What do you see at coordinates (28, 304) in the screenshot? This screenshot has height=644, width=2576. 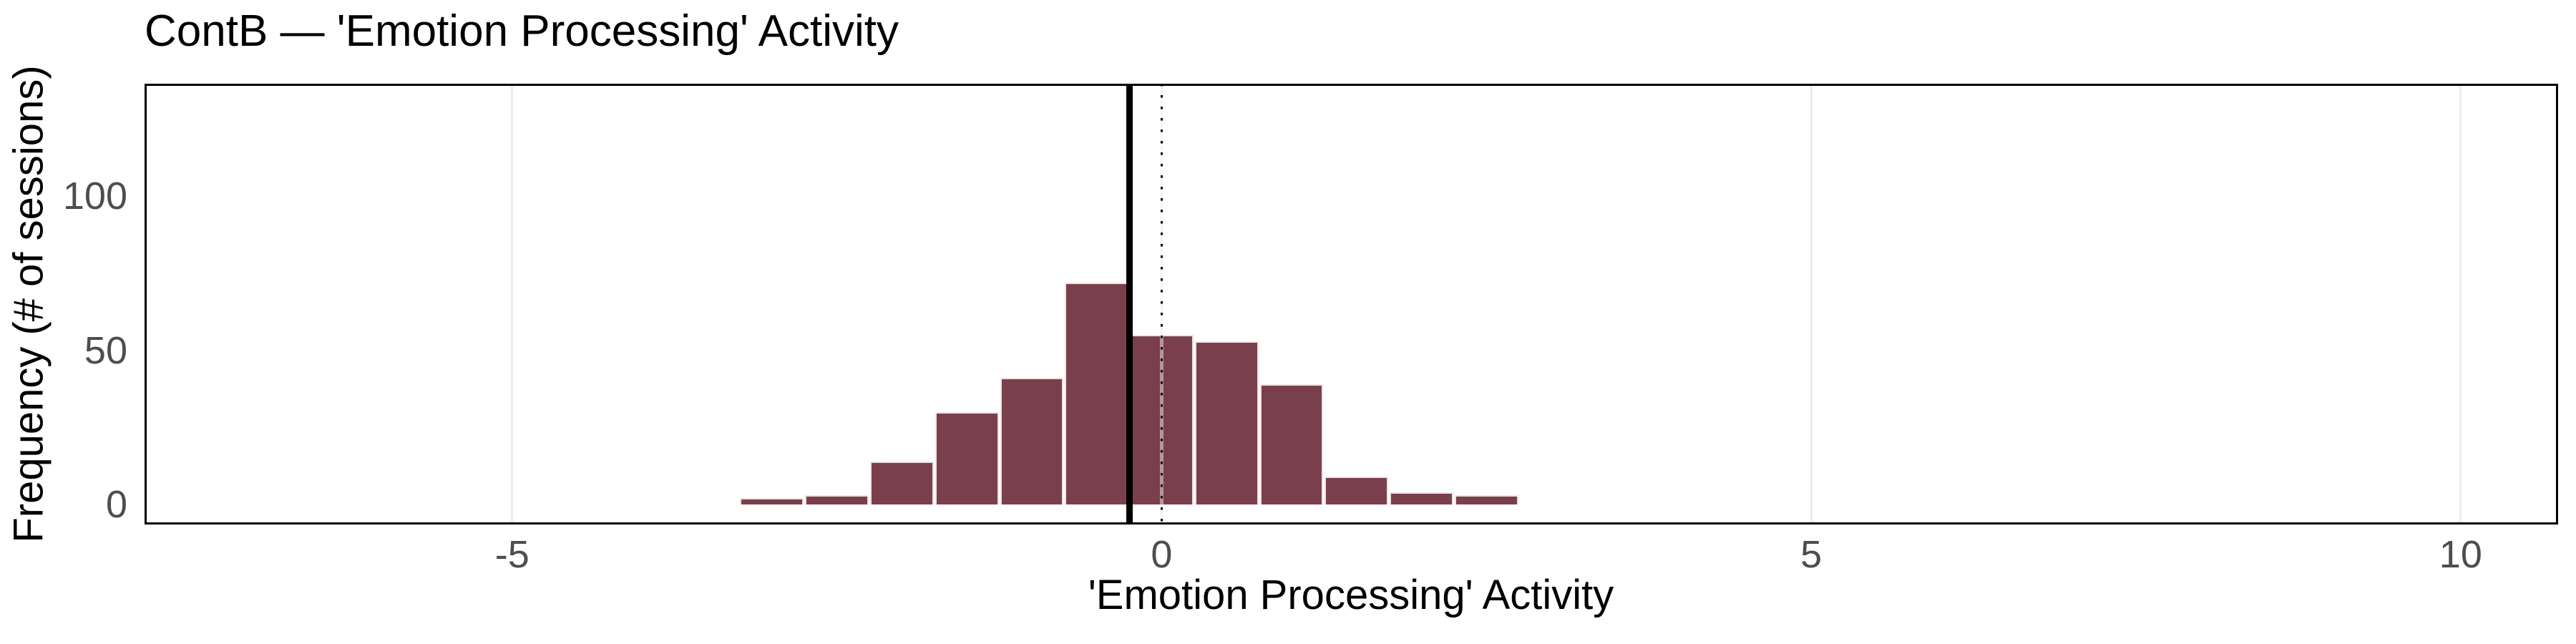 I see `y-axis-title: Frequency (# of sessions)` at bounding box center [28, 304].